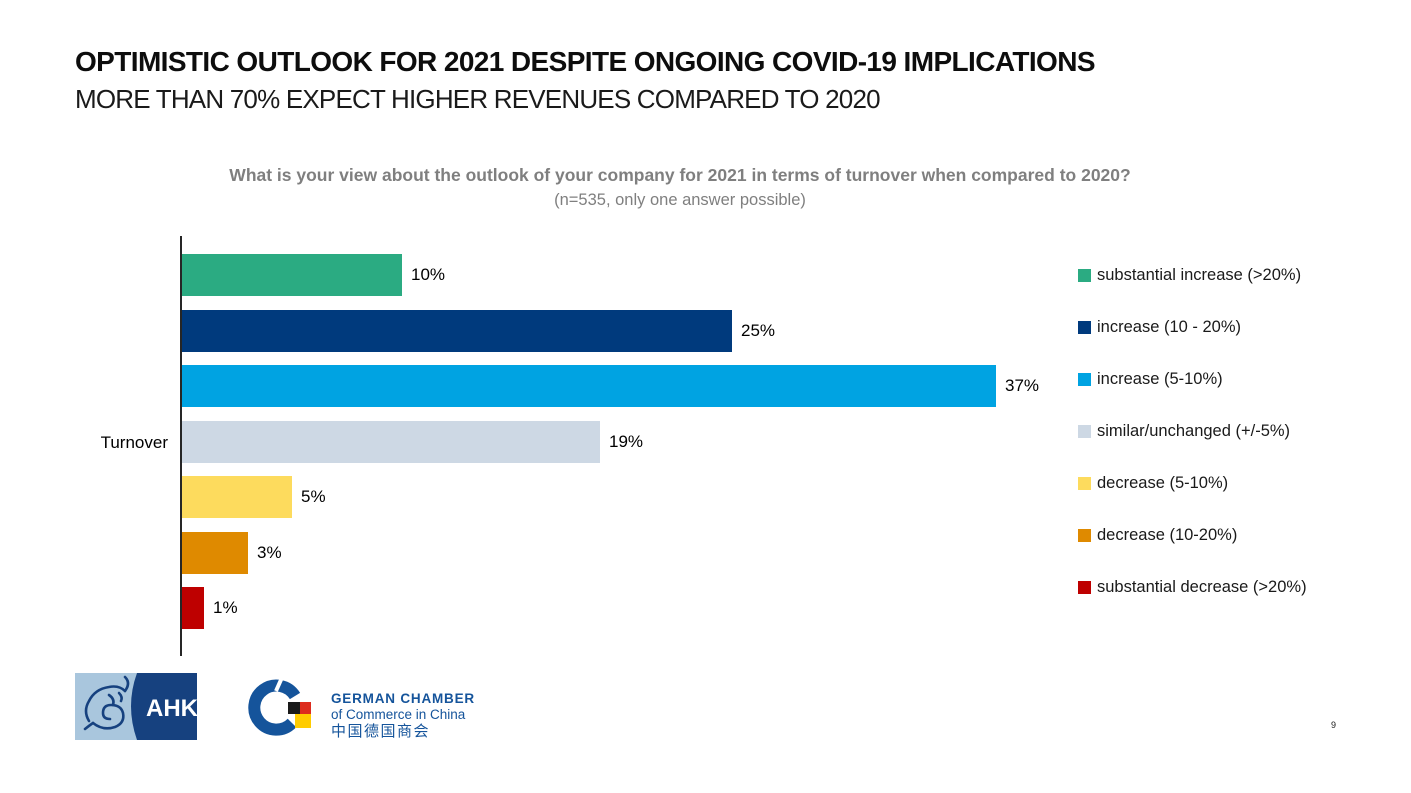 This screenshot has height=793, width=1411. I want to click on legend-item: similar/unchanged (+/-5%), so click(1192, 431).